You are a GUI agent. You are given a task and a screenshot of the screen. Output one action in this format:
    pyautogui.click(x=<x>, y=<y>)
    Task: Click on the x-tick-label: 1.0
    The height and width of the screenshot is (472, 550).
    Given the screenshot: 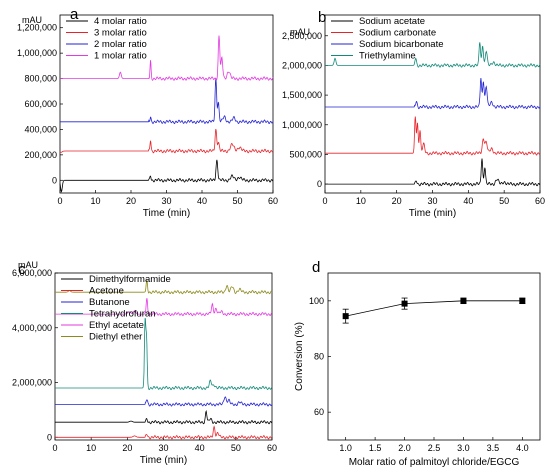 What is the action you would take?
    pyautogui.click(x=345, y=448)
    